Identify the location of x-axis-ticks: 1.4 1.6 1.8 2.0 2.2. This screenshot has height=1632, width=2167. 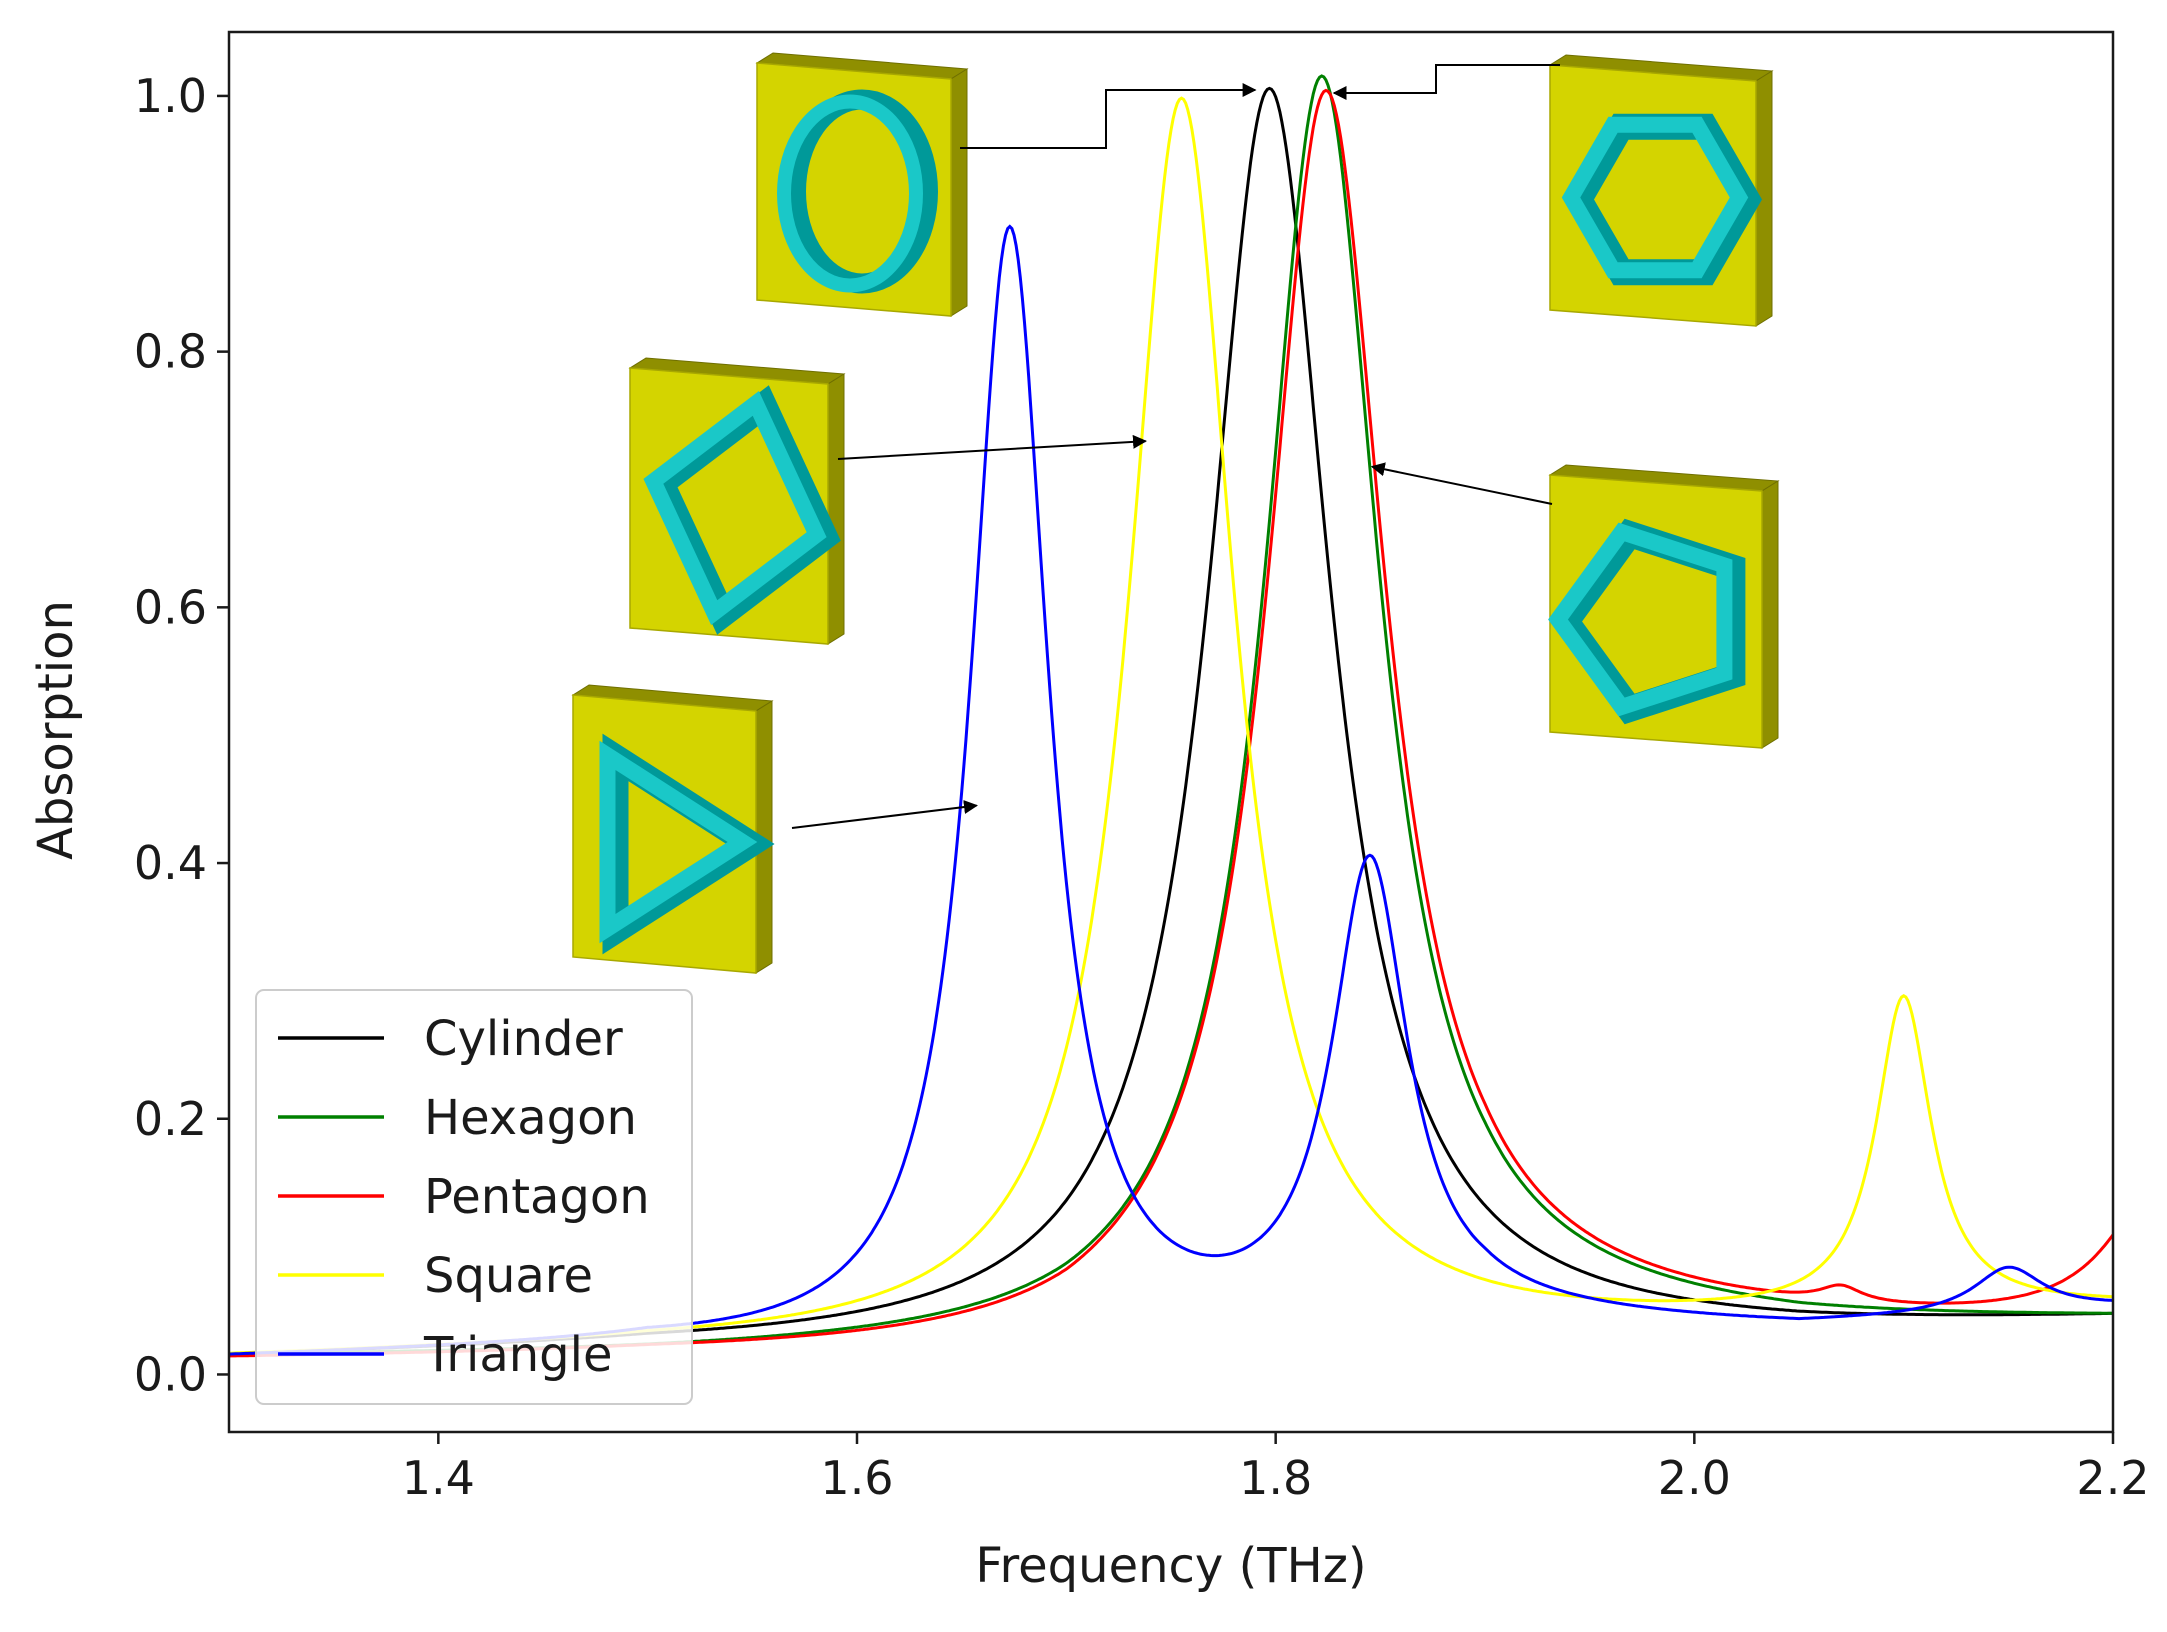
(1276, 1468).